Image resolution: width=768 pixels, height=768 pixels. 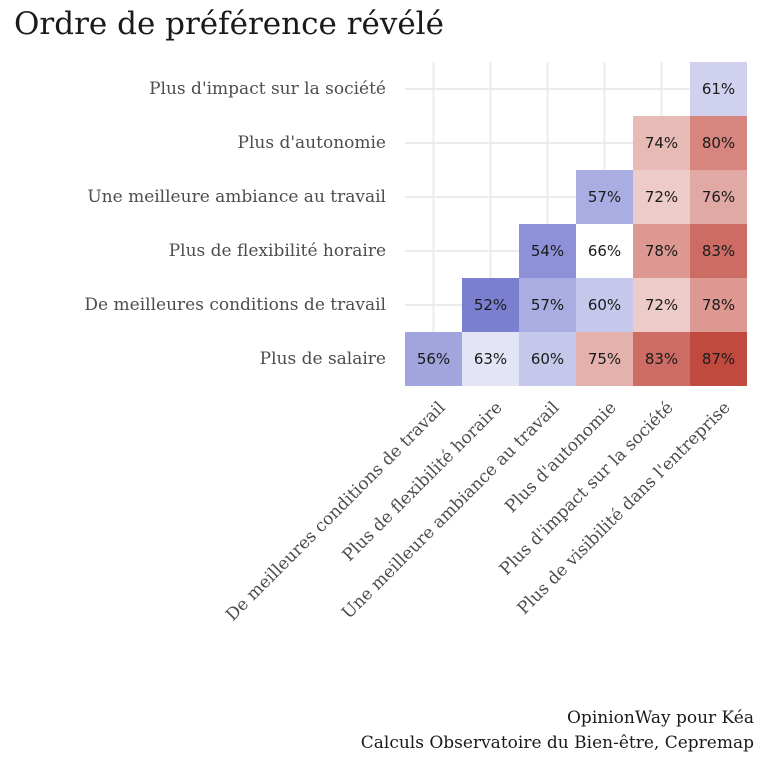 I want to click on x-axis-label: De meilleures conditions de travail, so click(x=335, y=511).